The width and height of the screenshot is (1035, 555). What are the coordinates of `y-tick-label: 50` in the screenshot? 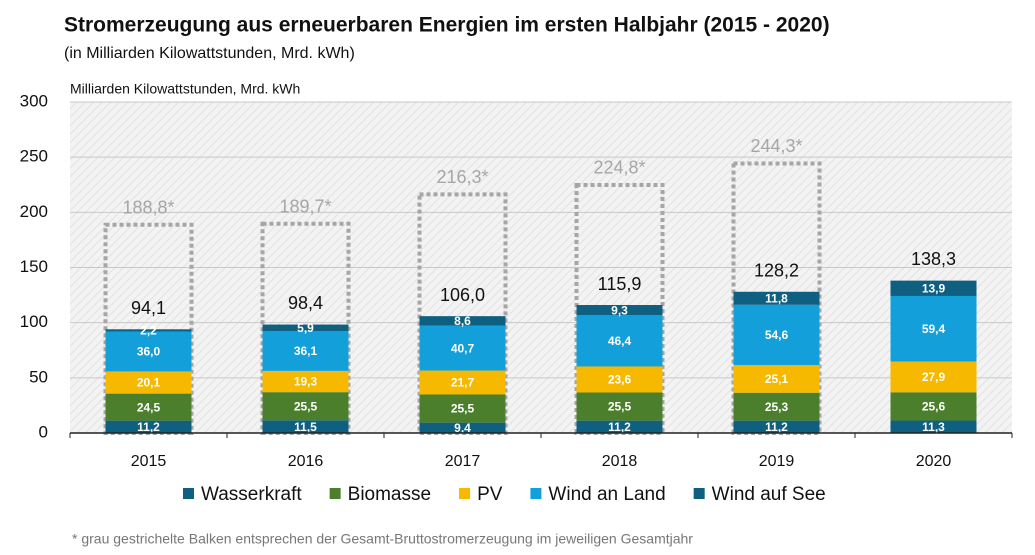 It's located at (38, 376).